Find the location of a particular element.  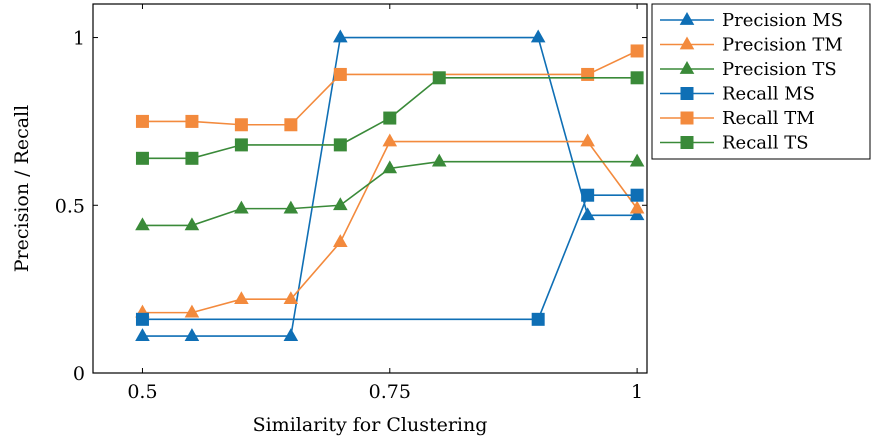

legend-label: Precision TM is located at coordinates (782, 45).